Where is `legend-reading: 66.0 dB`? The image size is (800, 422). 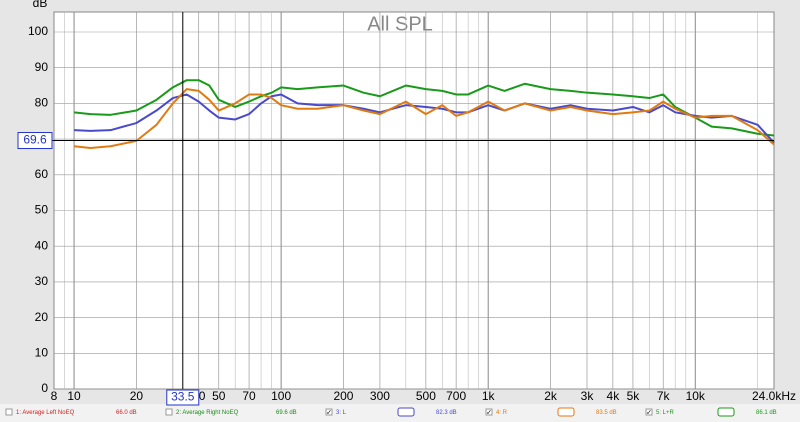
legend-reading: 66.0 dB is located at coordinates (126, 413).